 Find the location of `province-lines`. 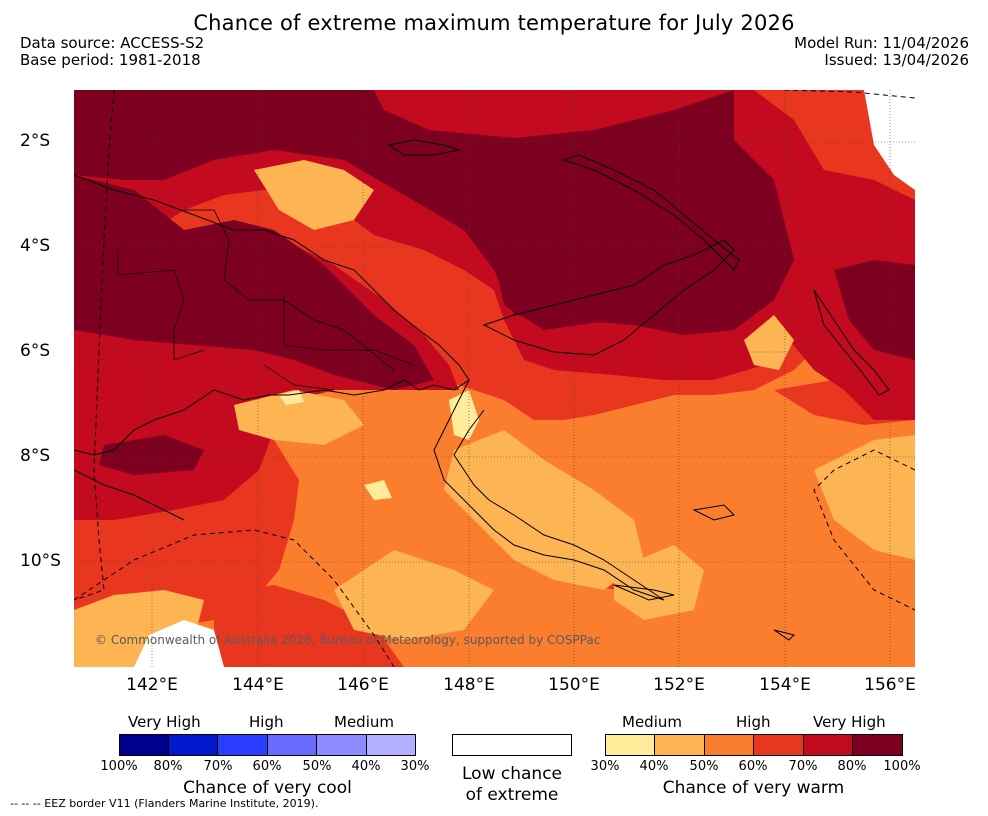

province-lines is located at coordinates (266, 320).